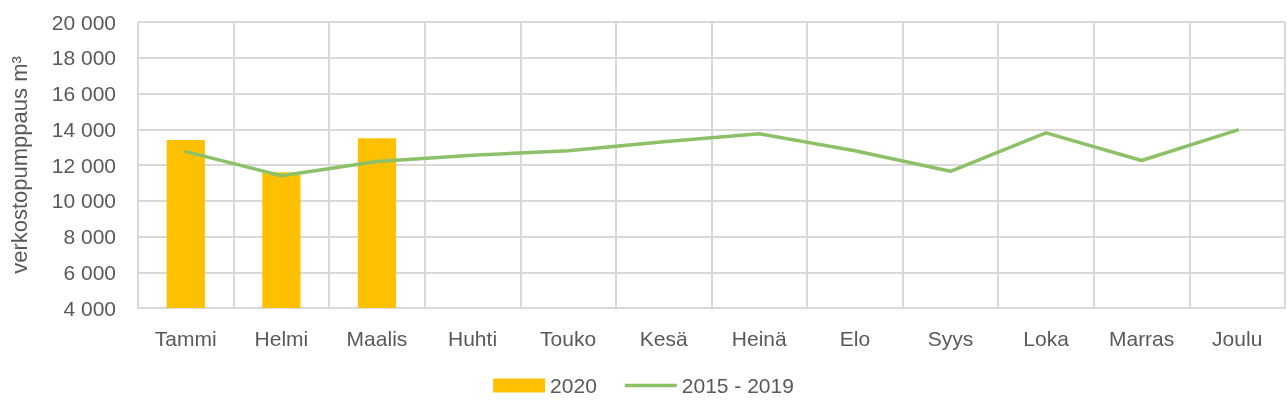 The image size is (1287, 403). Describe the element at coordinates (711, 153) in the screenshot. I see `line-series` at that location.